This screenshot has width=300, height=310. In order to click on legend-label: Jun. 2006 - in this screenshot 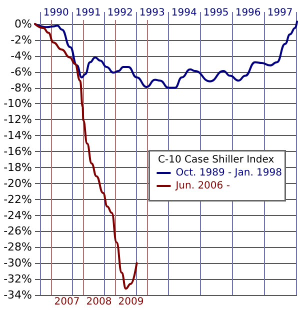, I will do `click(202, 186)`.